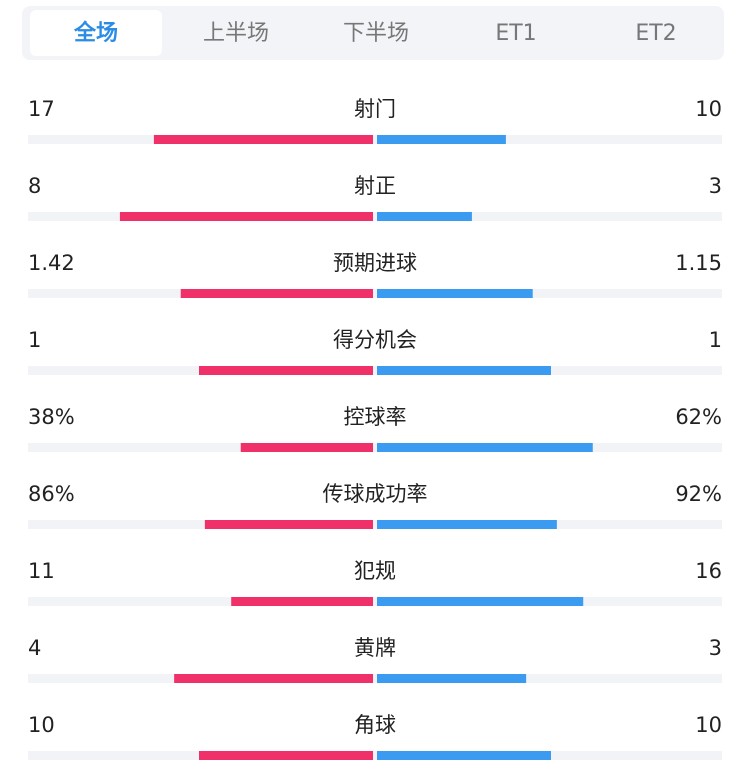 This screenshot has height=772, width=750. I want to click on tab: ET1, so click(515, 33).